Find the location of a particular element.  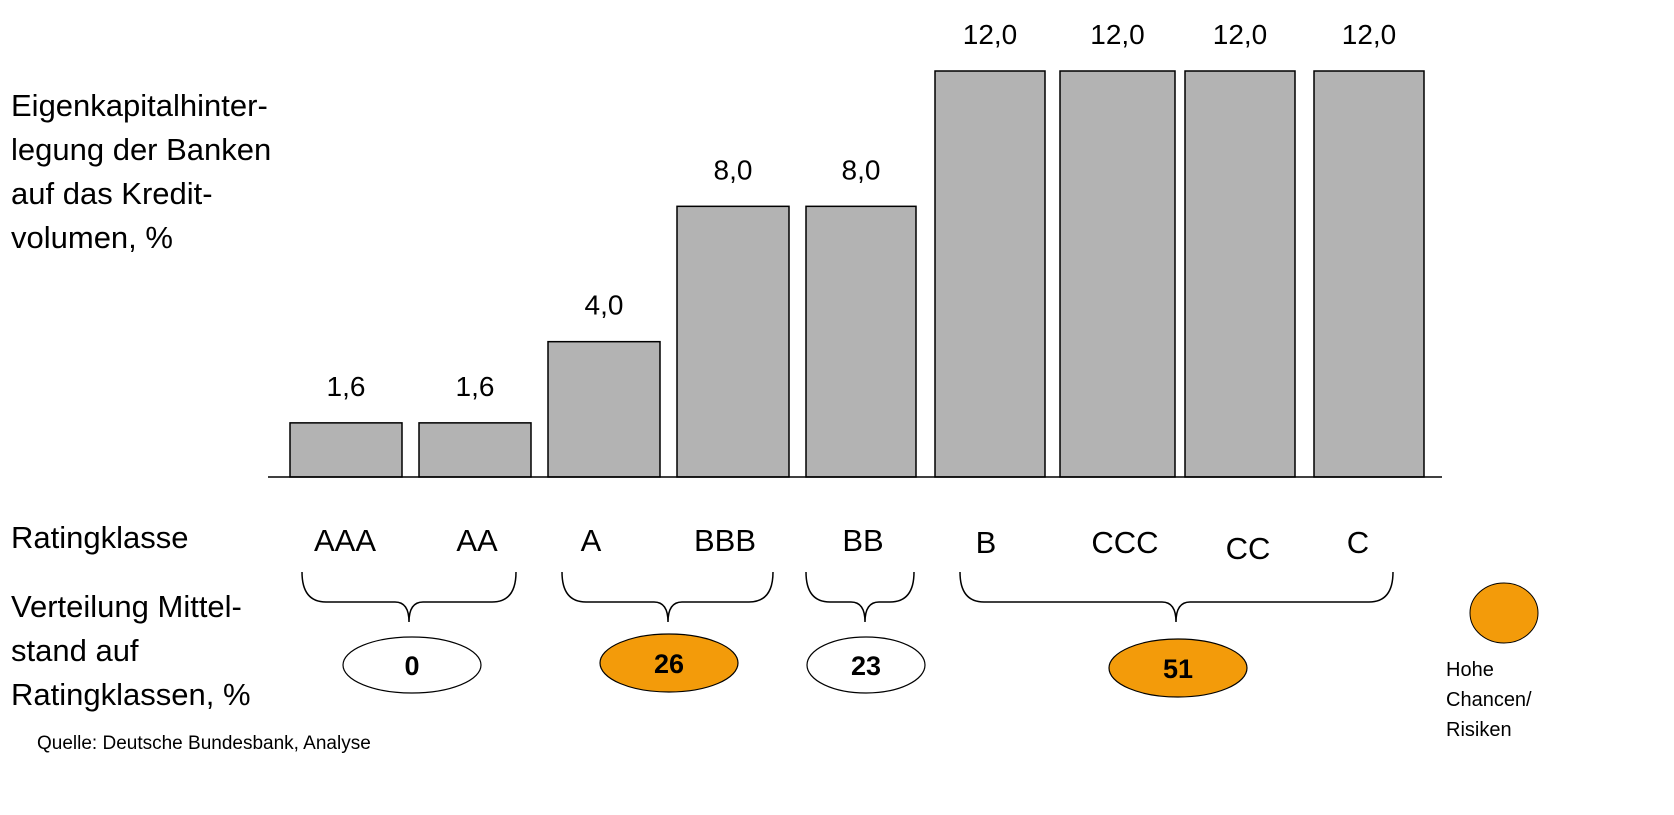

bar-bb is located at coordinates (861, 341).